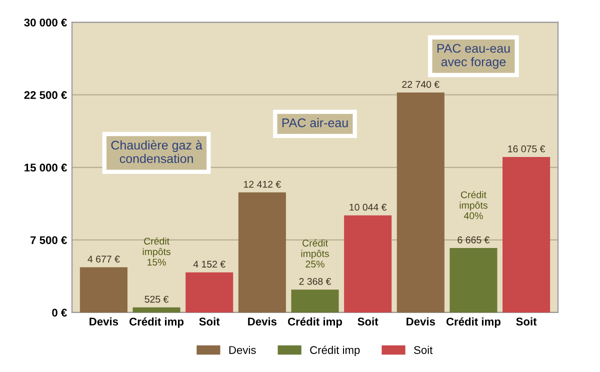 This screenshot has width=600, height=372. I want to click on y-tick-label: 22 500 €, so click(45, 95).